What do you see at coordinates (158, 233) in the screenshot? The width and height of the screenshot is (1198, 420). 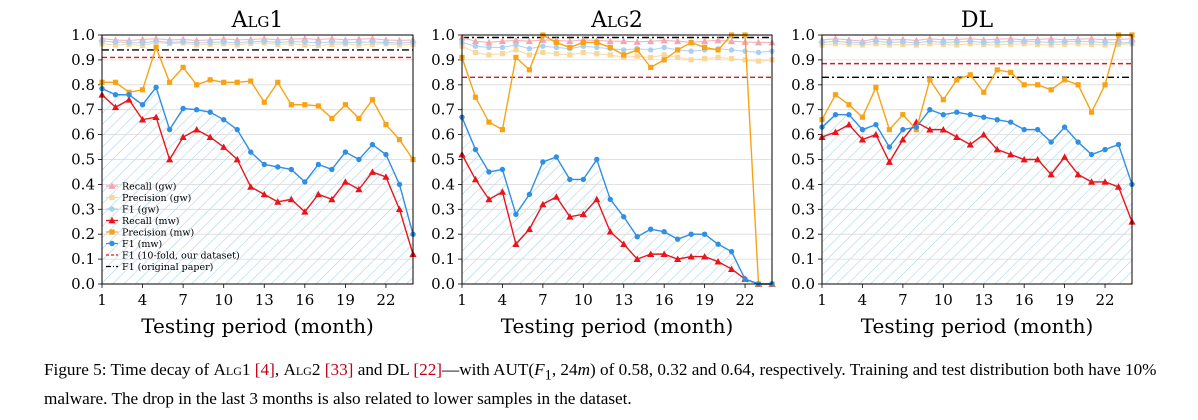 I see `legend-label: Precision (mw)` at bounding box center [158, 233].